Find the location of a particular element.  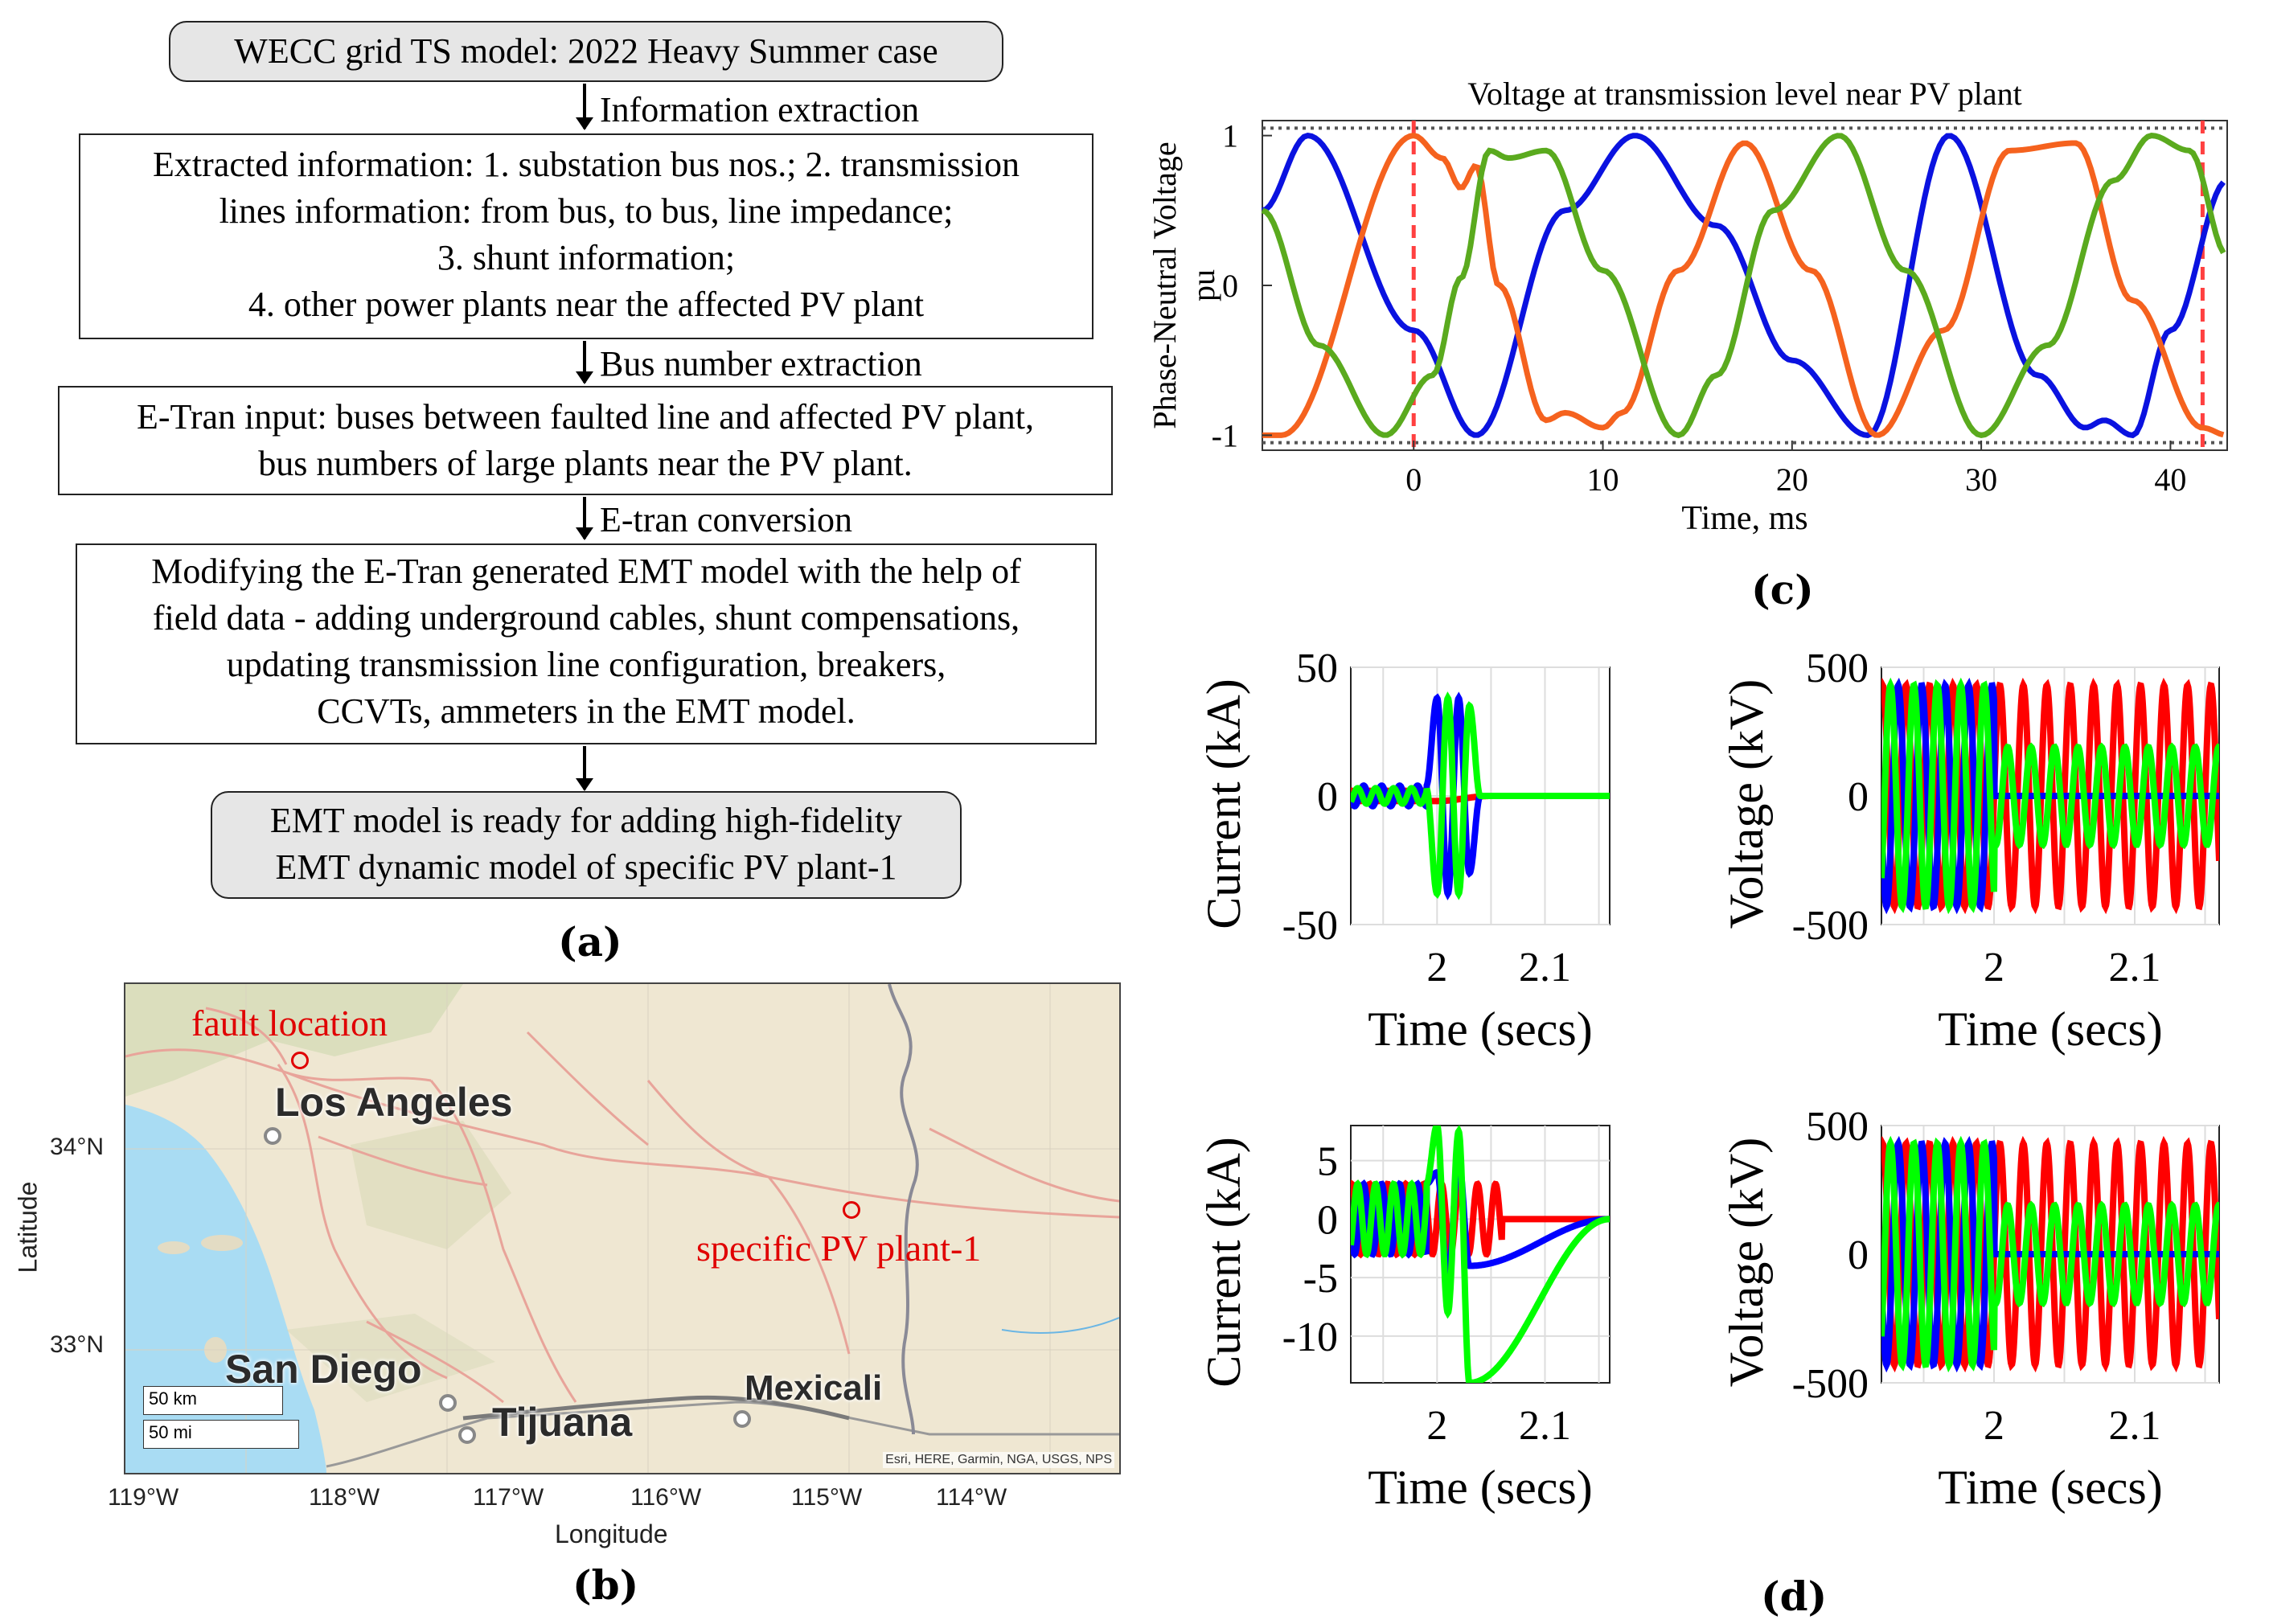

los-angeles-marker is located at coordinates (272, 1136).